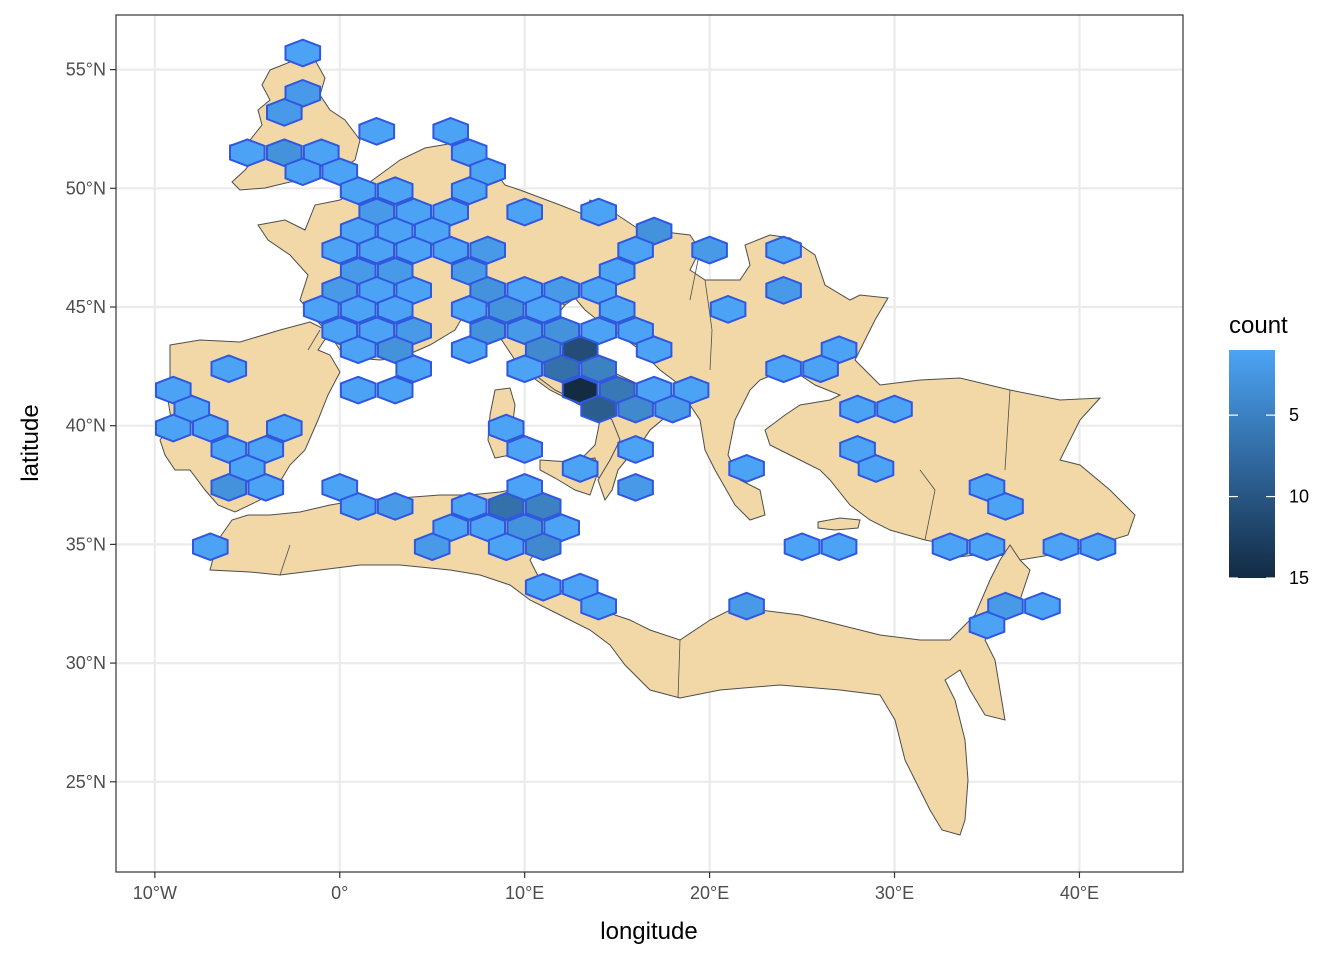 This screenshot has height=960, width=1344. Describe the element at coordinates (86, 70) in the screenshot. I see `y-tick-label: 55°N` at that location.